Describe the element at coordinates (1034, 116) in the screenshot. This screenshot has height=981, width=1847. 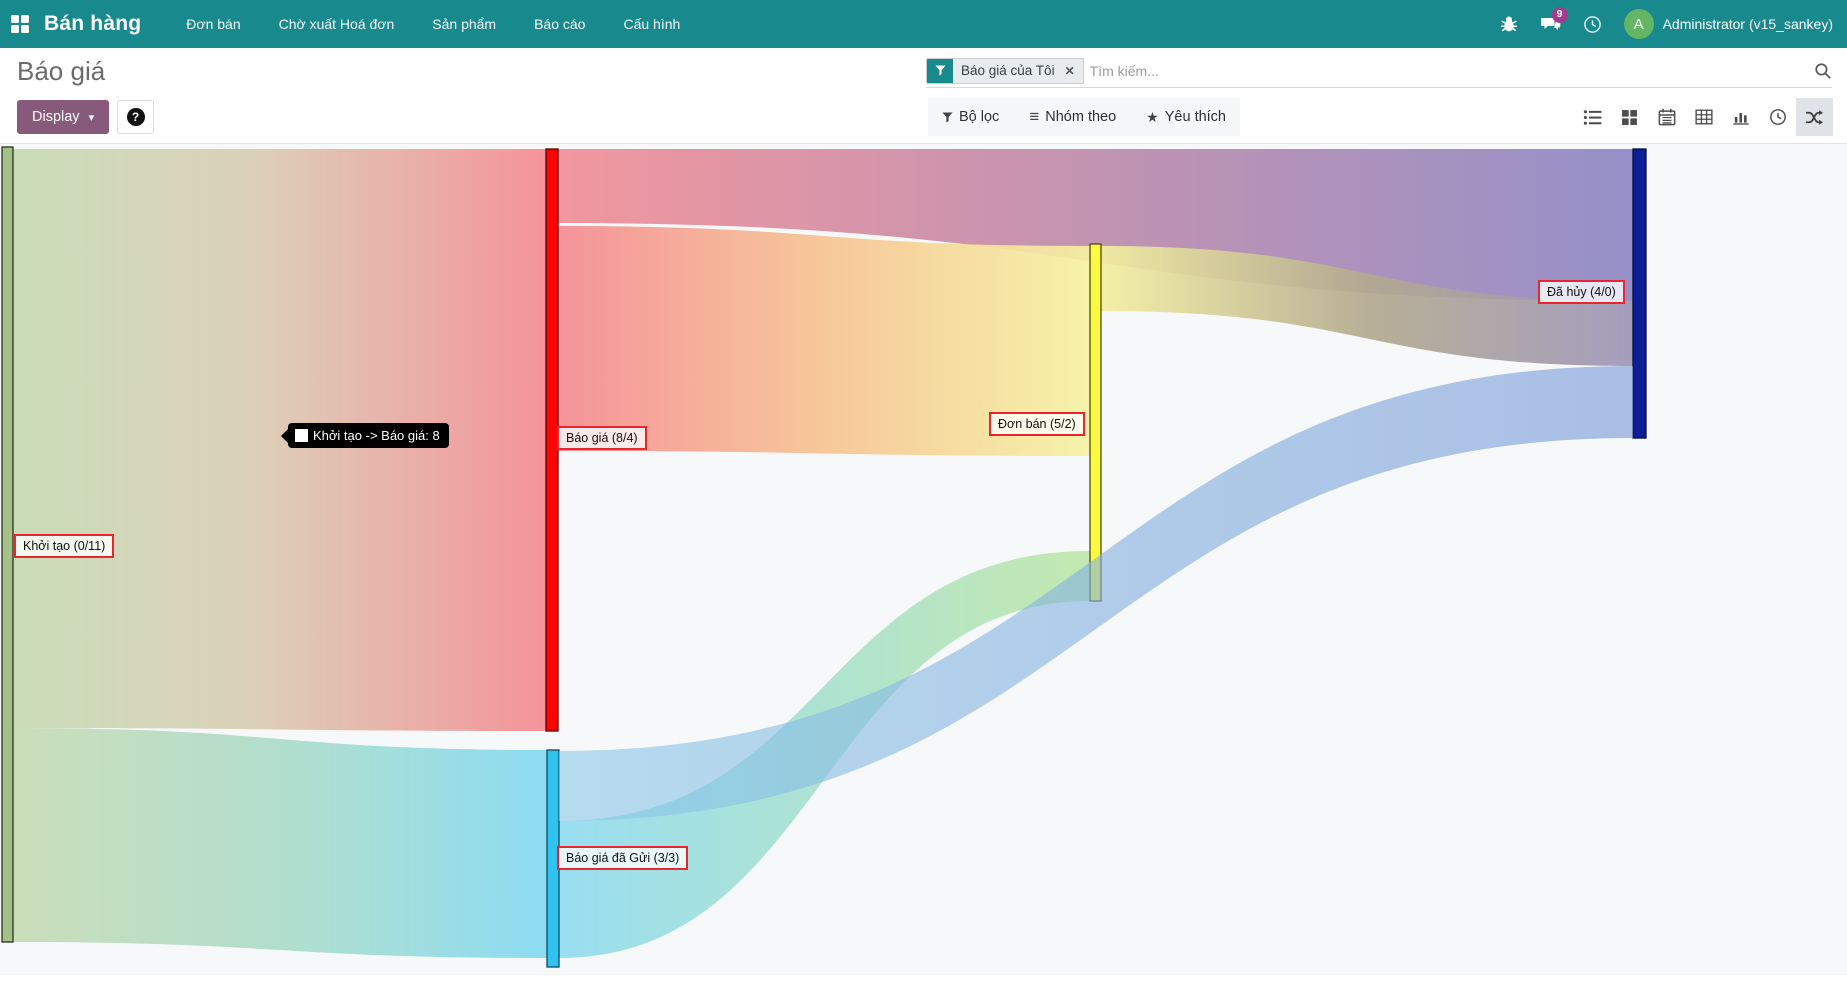
I see `group-by-icon: ≡` at that location.